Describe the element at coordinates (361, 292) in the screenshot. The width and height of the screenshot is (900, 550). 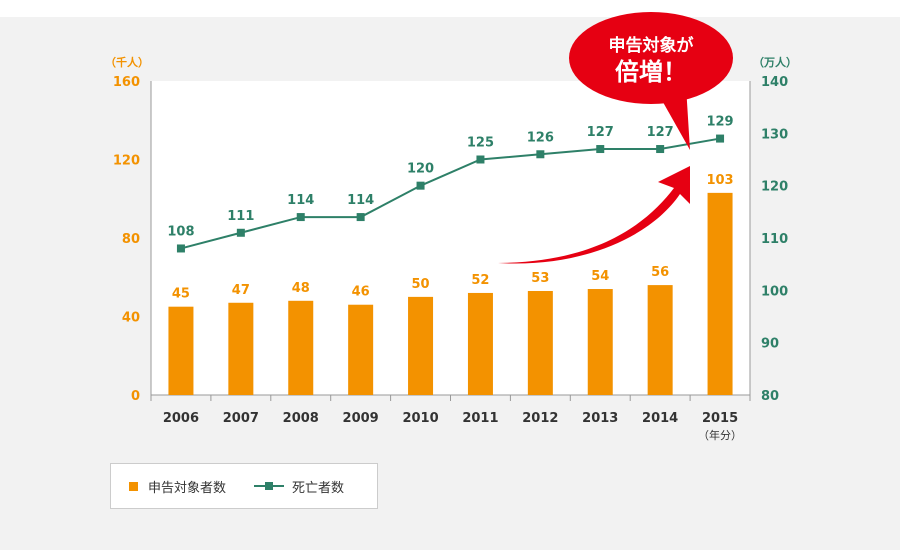
I see `bar-value-label: 46` at that location.